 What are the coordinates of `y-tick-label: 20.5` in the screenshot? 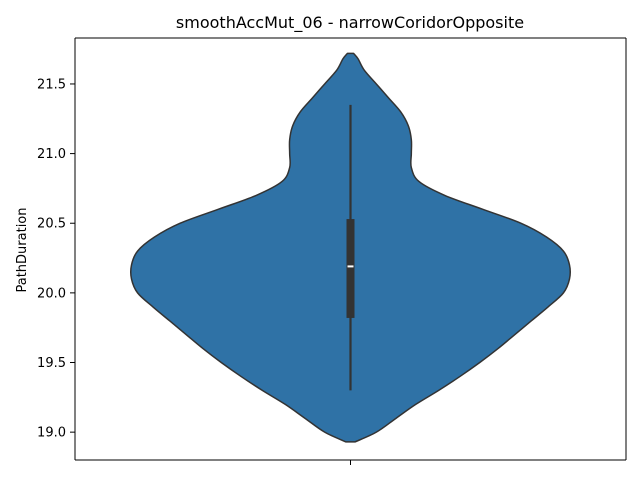 It's located at (51, 224).